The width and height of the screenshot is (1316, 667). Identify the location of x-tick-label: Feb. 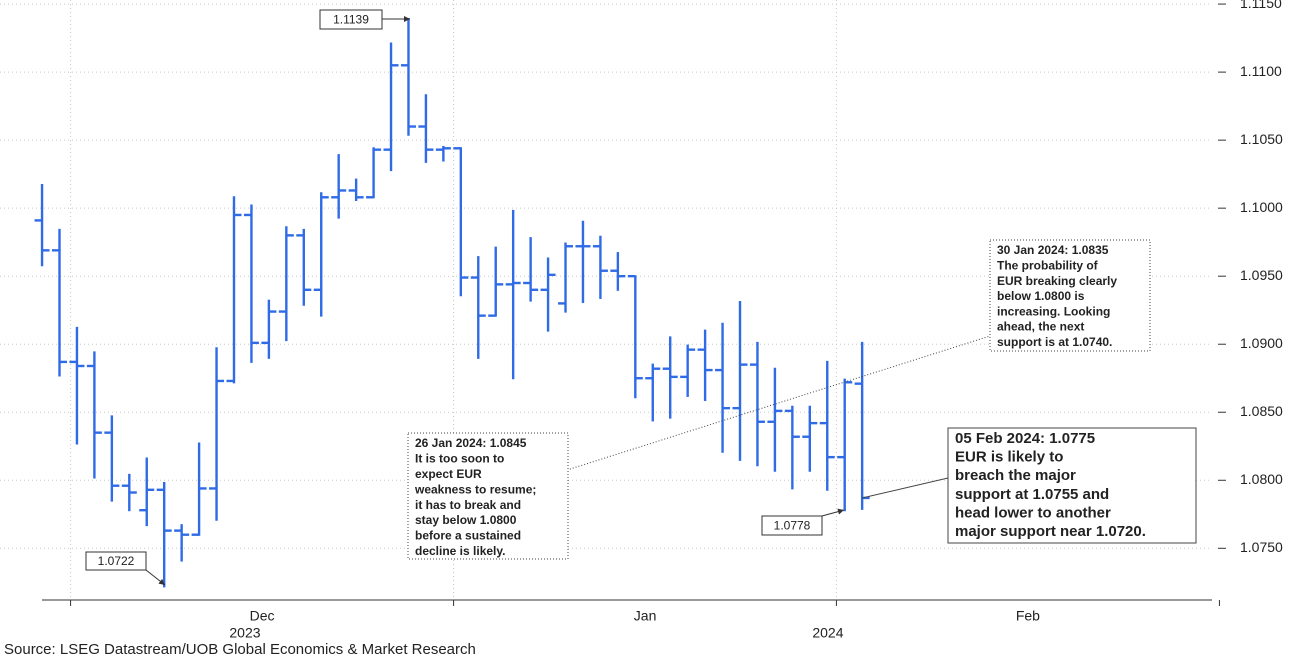
(1028, 616).